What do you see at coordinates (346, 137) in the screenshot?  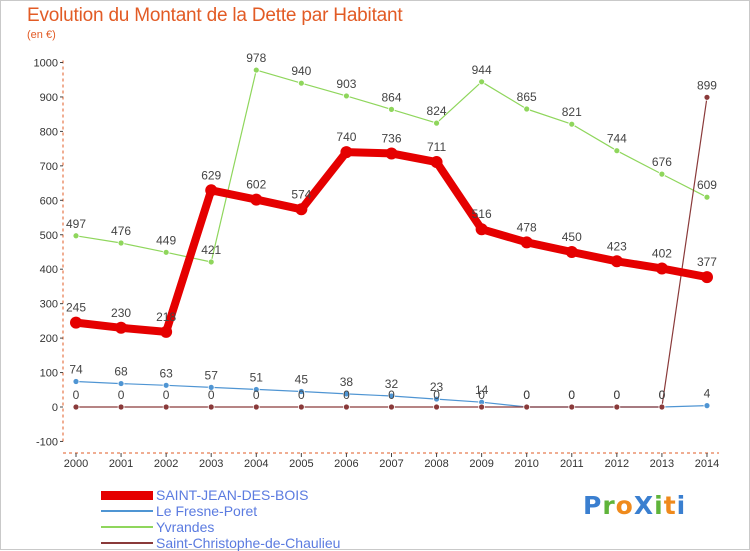 I see `data-label: 740` at bounding box center [346, 137].